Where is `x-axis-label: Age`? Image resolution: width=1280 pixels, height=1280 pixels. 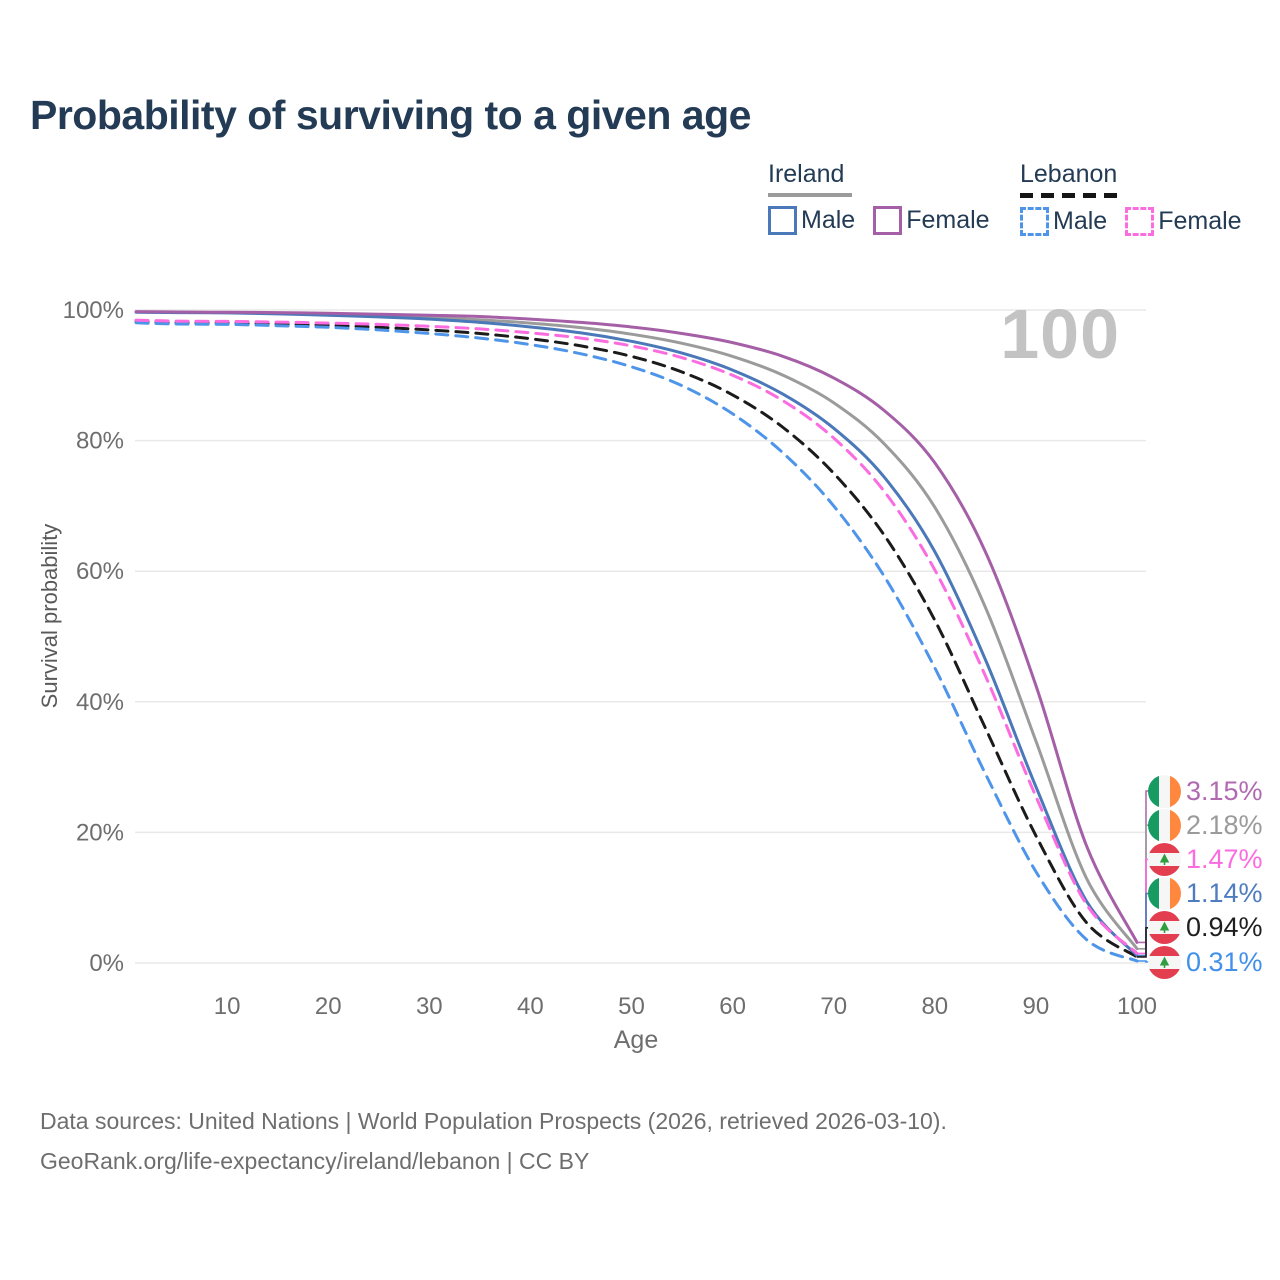 x-axis-label: Age is located at coordinates (636, 1040).